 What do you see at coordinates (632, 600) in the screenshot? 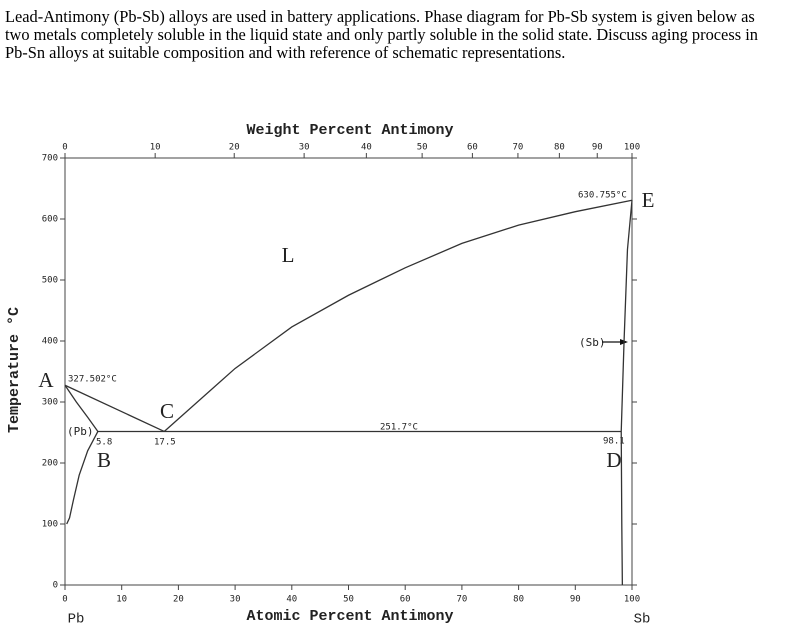
I see `x-tick-label: 100` at bounding box center [632, 600].